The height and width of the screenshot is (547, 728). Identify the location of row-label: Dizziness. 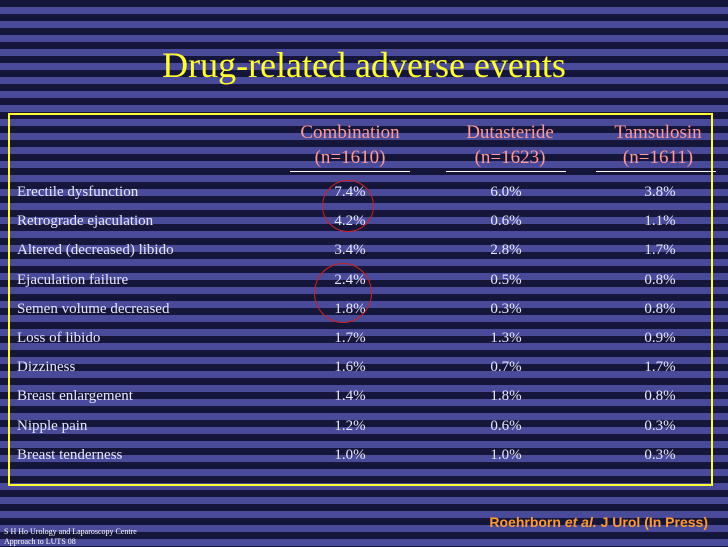
(46, 367).